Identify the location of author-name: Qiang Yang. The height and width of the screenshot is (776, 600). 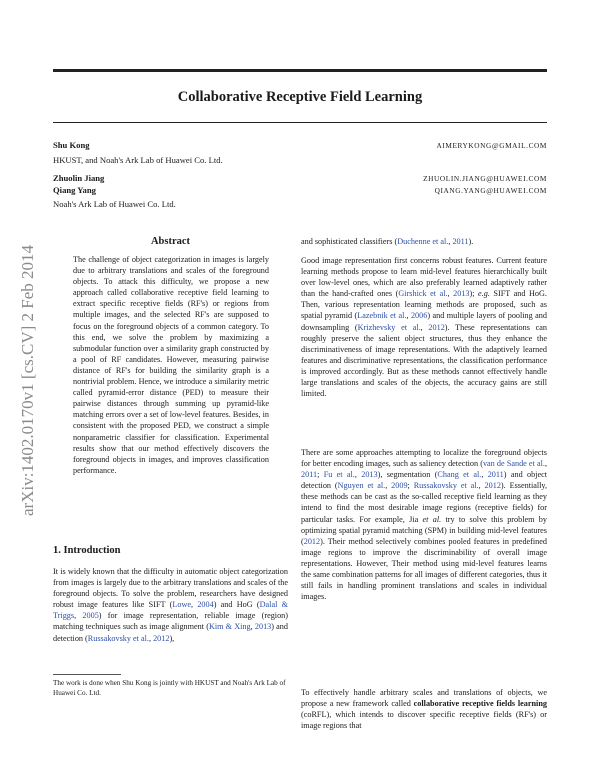
(74, 190).